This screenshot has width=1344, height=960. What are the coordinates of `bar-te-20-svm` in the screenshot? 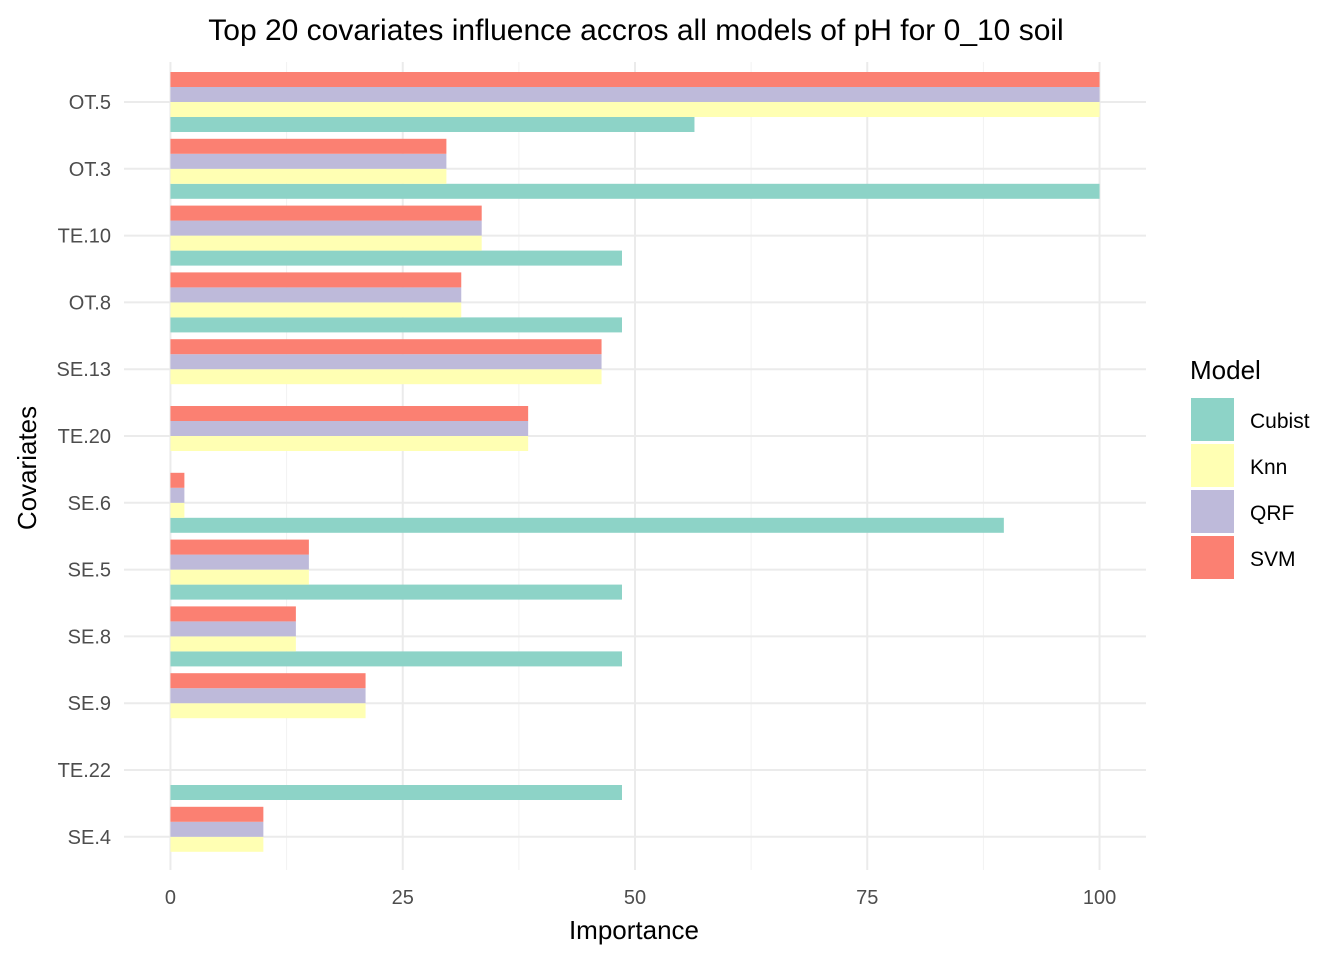 It's located at (349, 413).